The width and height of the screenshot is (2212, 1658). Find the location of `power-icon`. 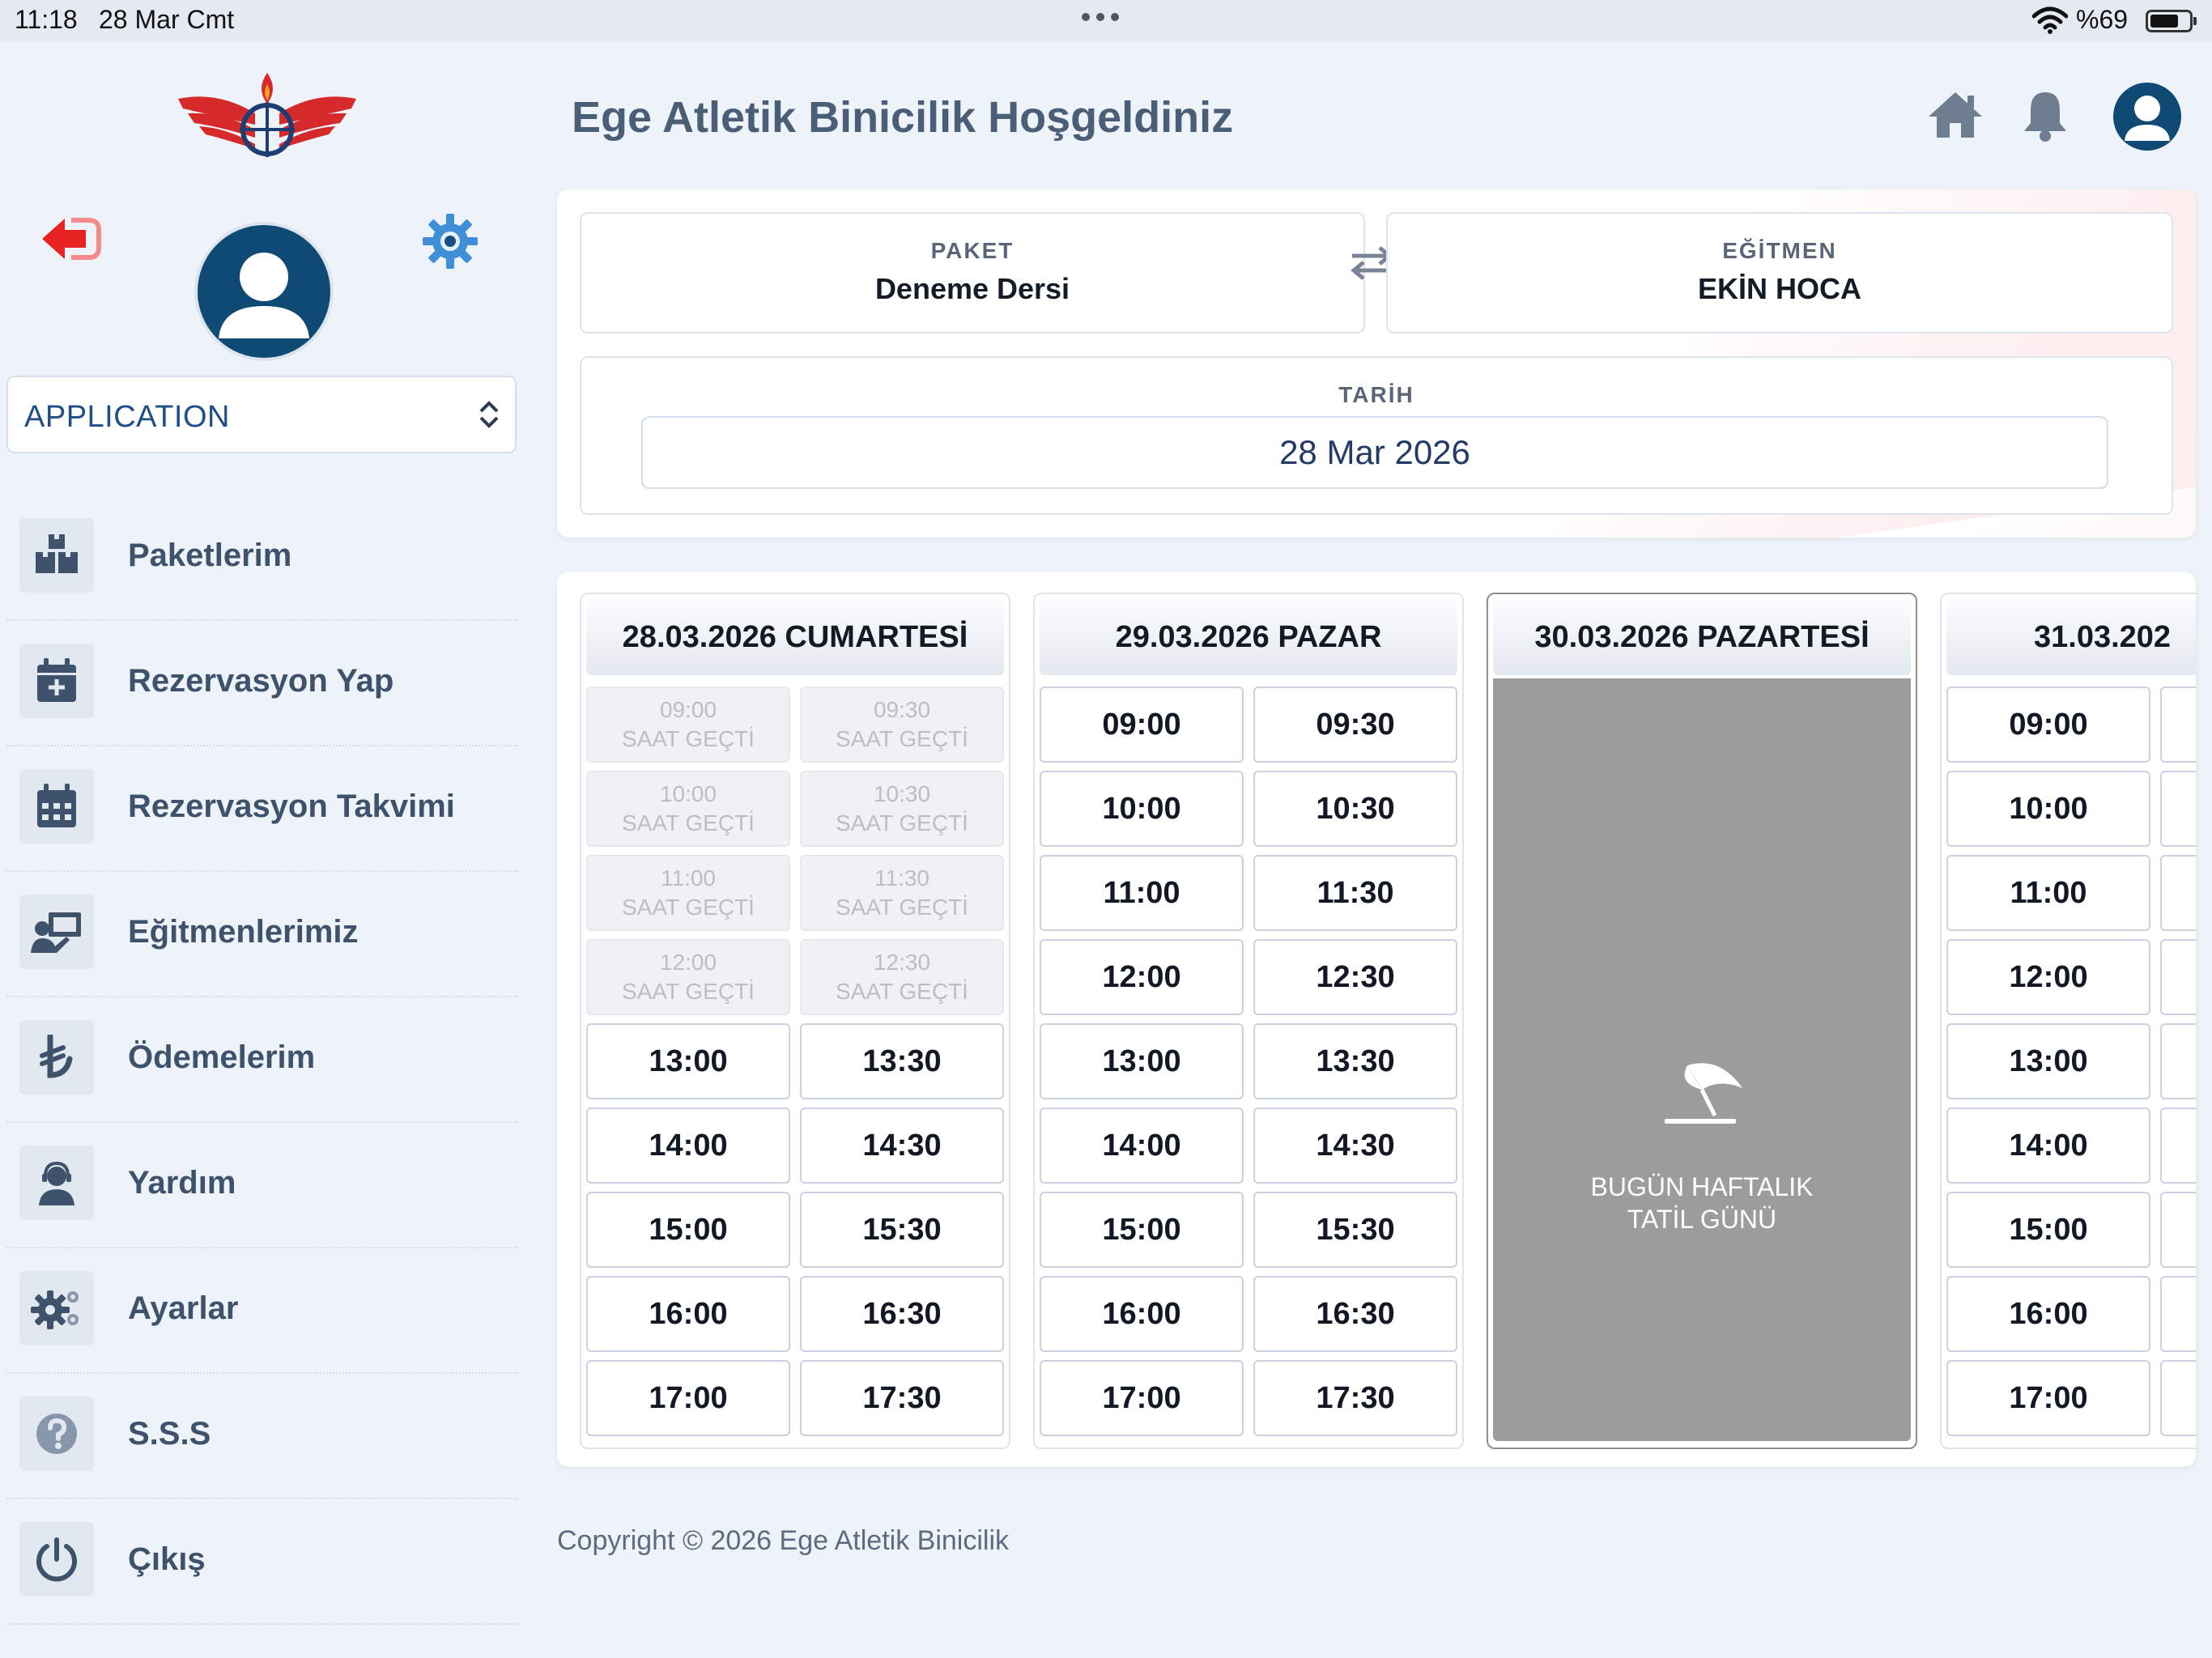

power-icon is located at coordinates (56, 1559).